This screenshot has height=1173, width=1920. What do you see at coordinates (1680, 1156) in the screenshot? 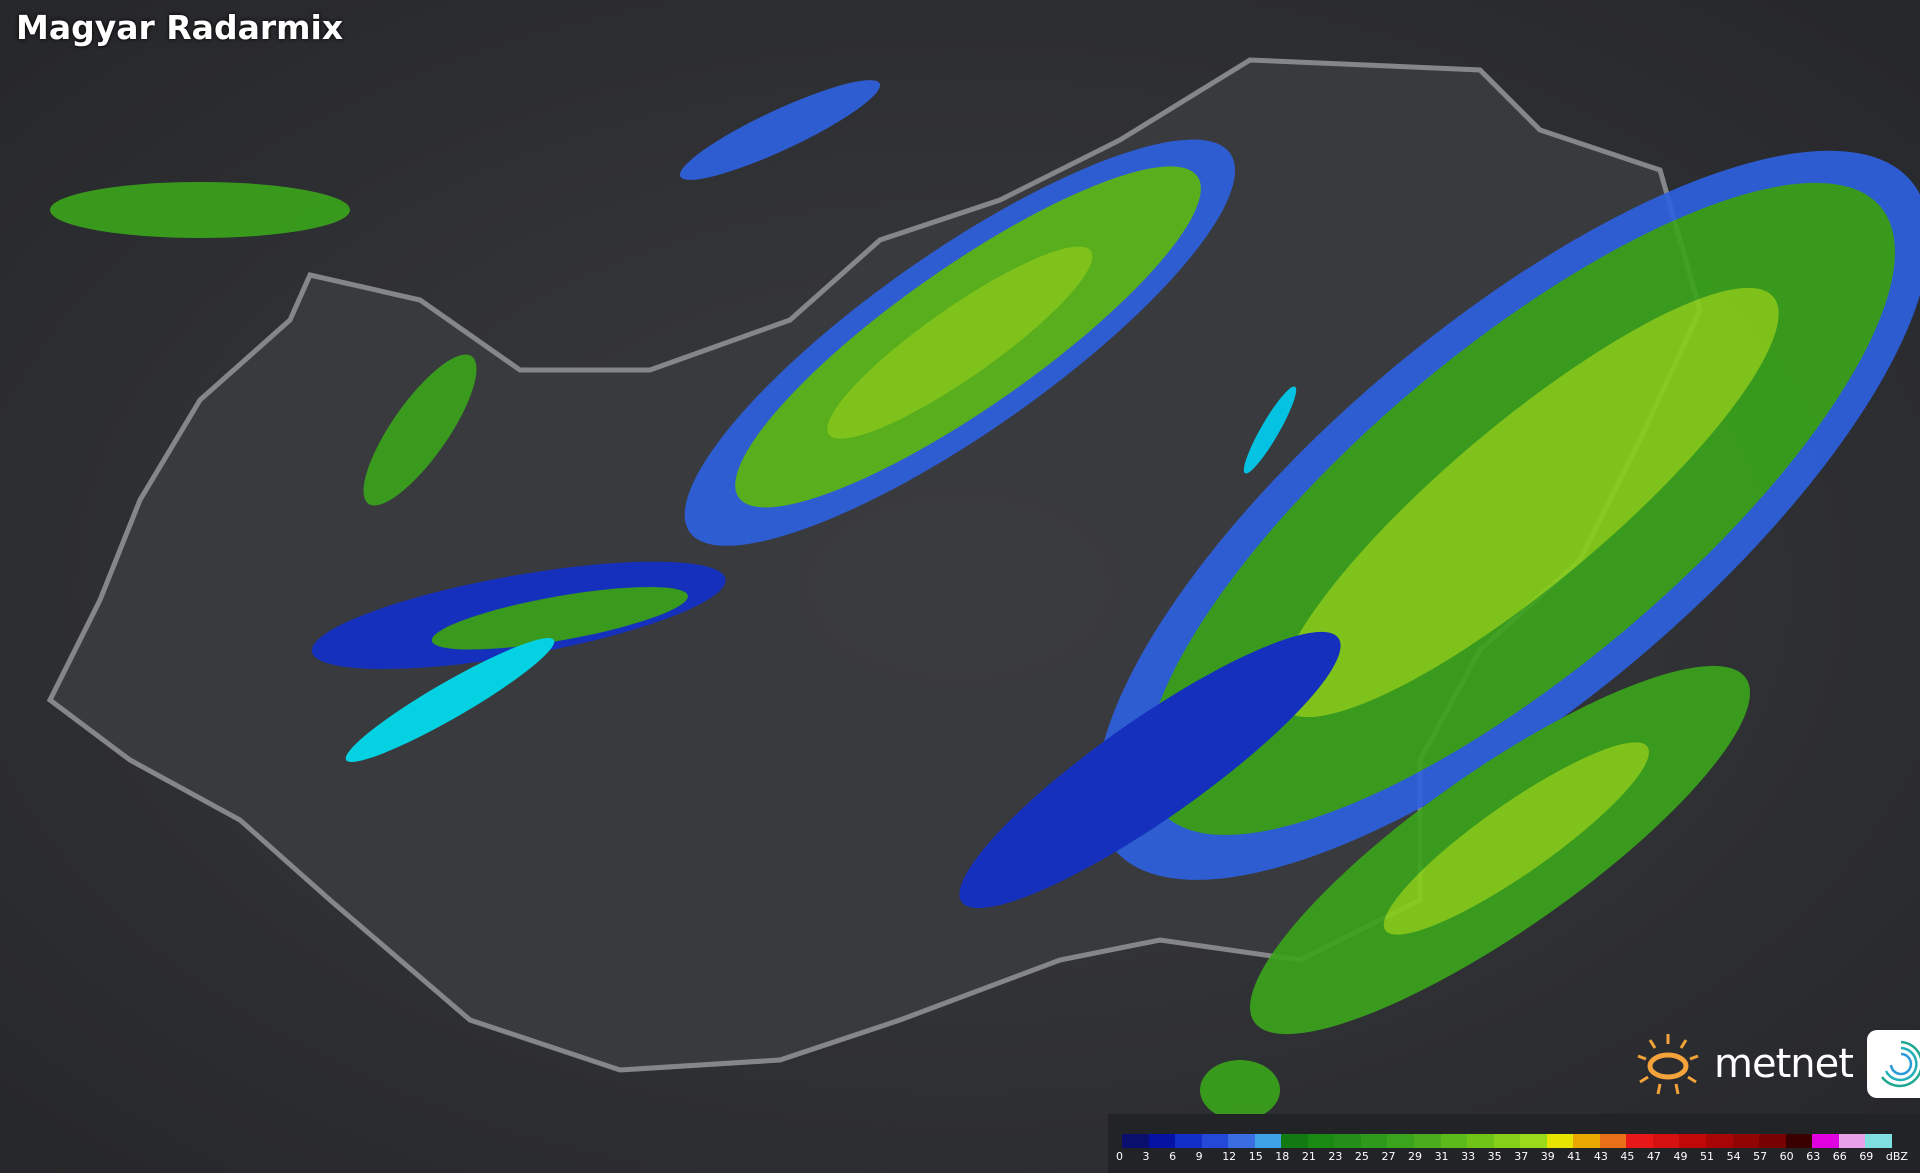
I see `legend-label: 49` at bounding box center [1680, 1156].